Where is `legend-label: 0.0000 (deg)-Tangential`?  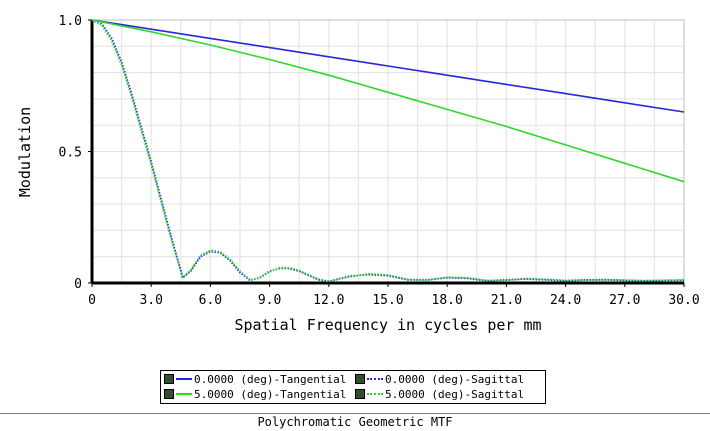 legend-label: 0.0000 (deg)-Tangential is located at coordinates (270, 379).